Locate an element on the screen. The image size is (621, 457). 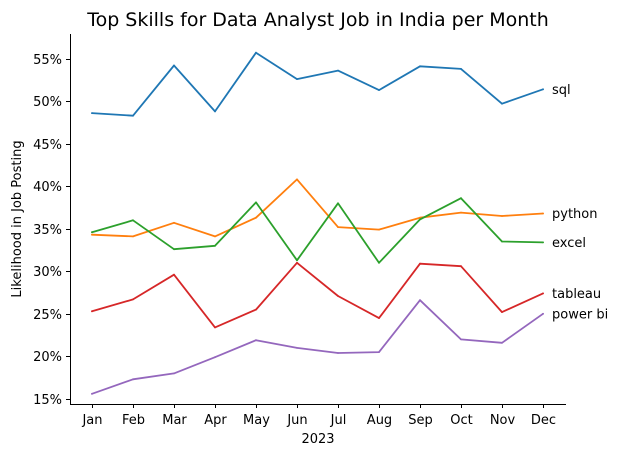
y-axis-label: Likelihood in Job Posting is located at coordinates (17, 218).